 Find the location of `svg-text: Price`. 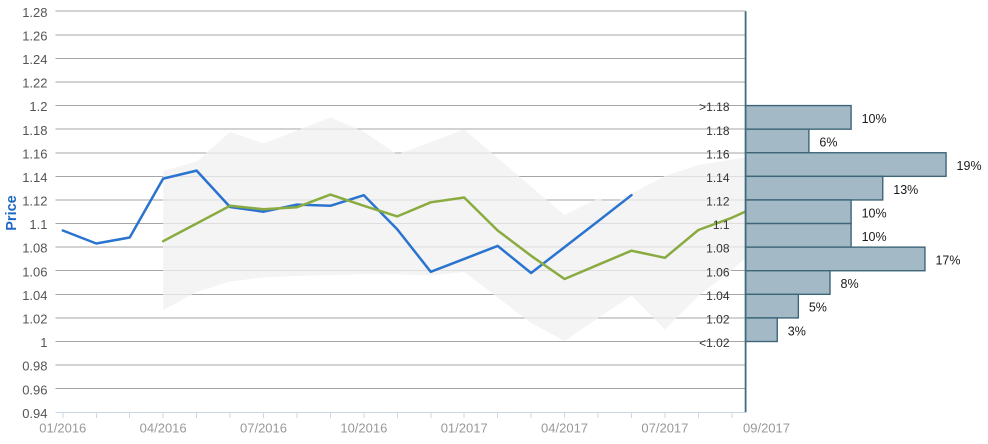

svg-text: Price is located at coordinates (12, 212).